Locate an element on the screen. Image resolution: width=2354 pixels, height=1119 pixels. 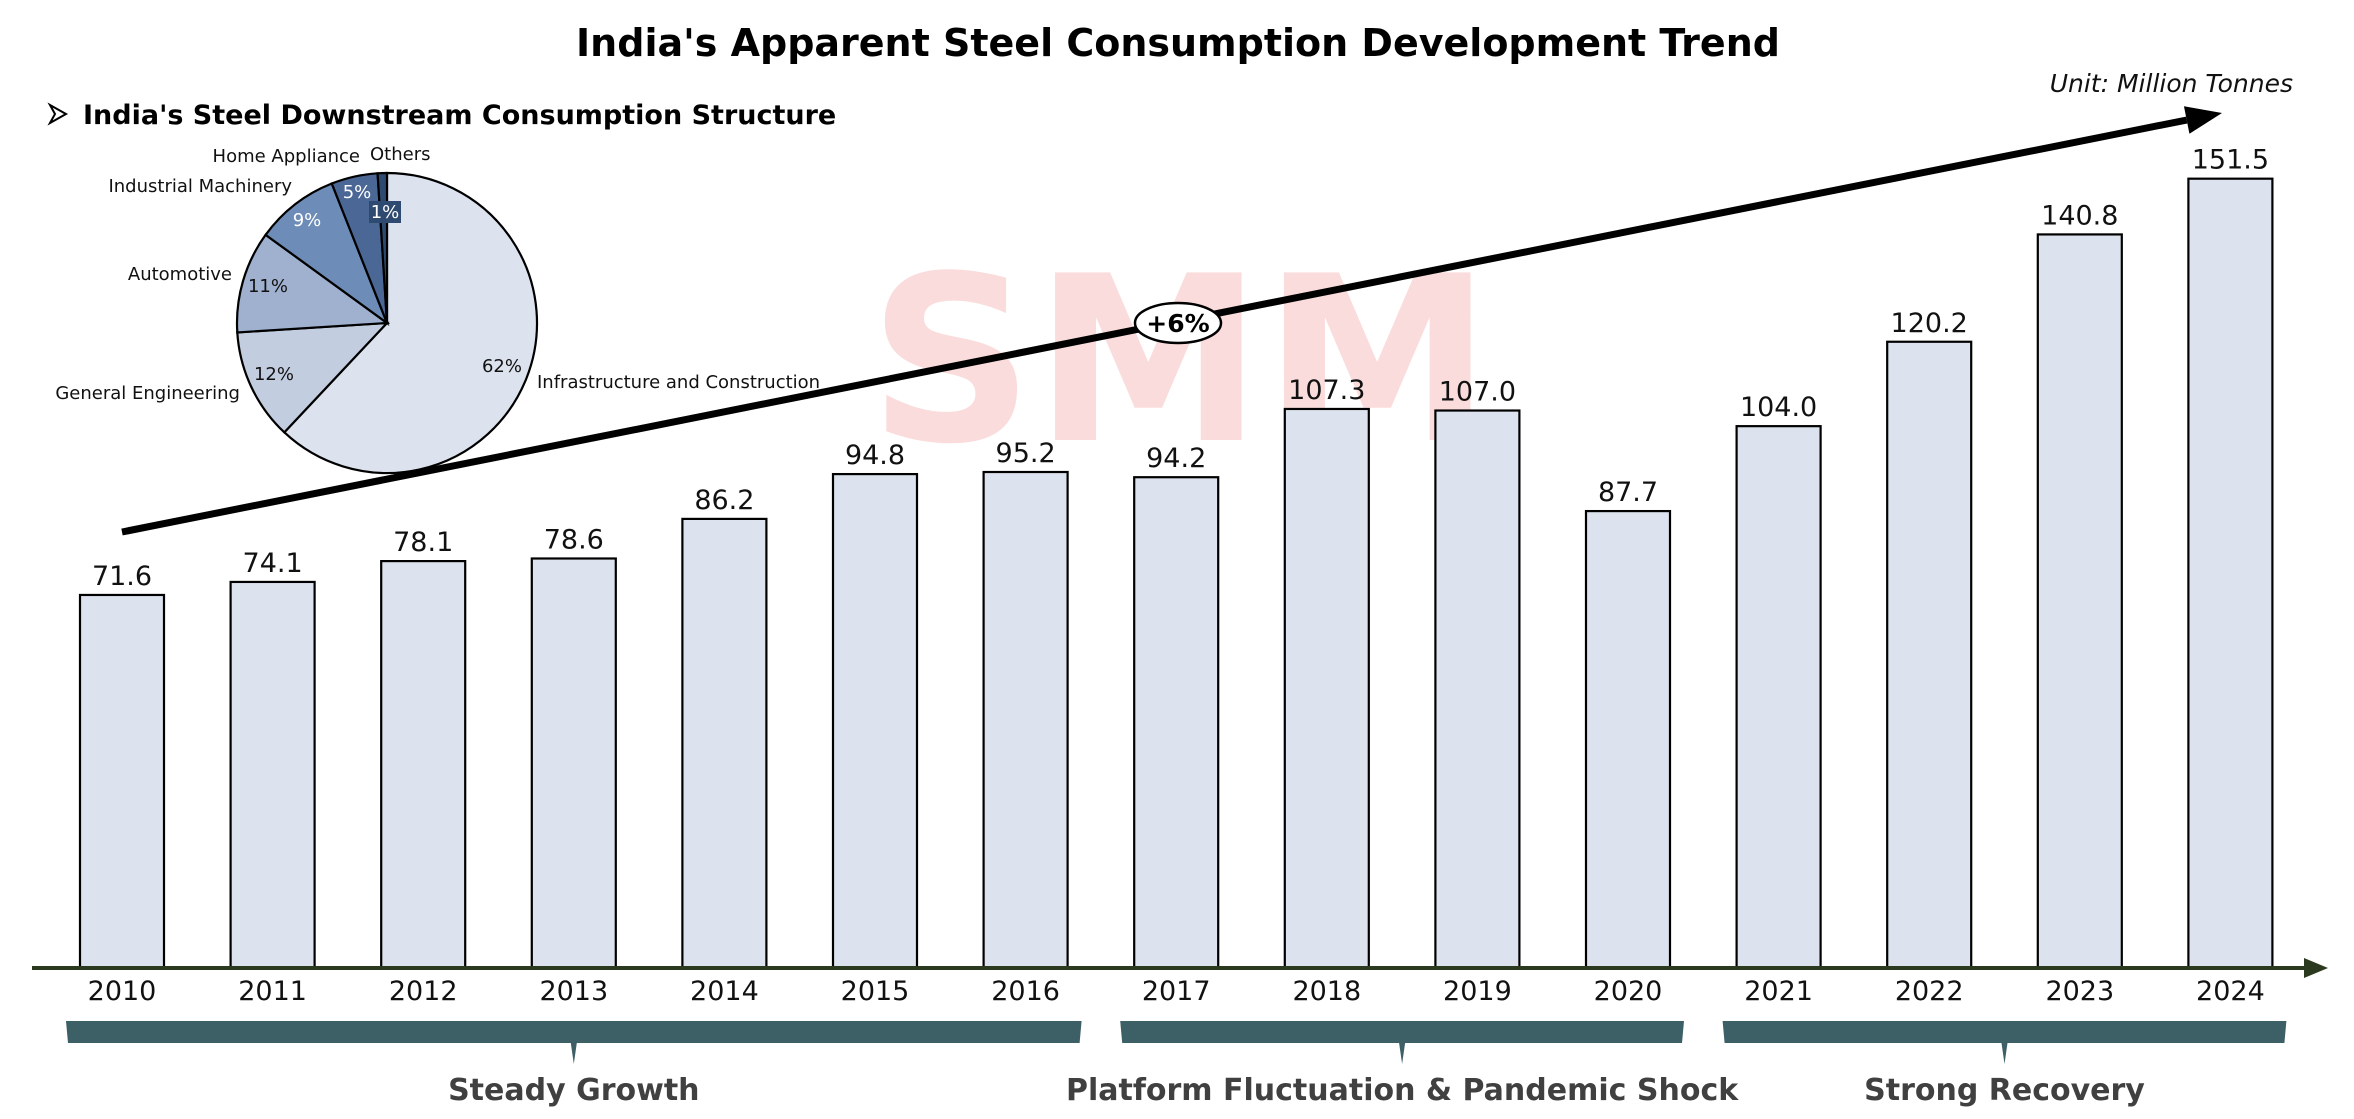
bar-2019 is located at coordinates (1477, 689).